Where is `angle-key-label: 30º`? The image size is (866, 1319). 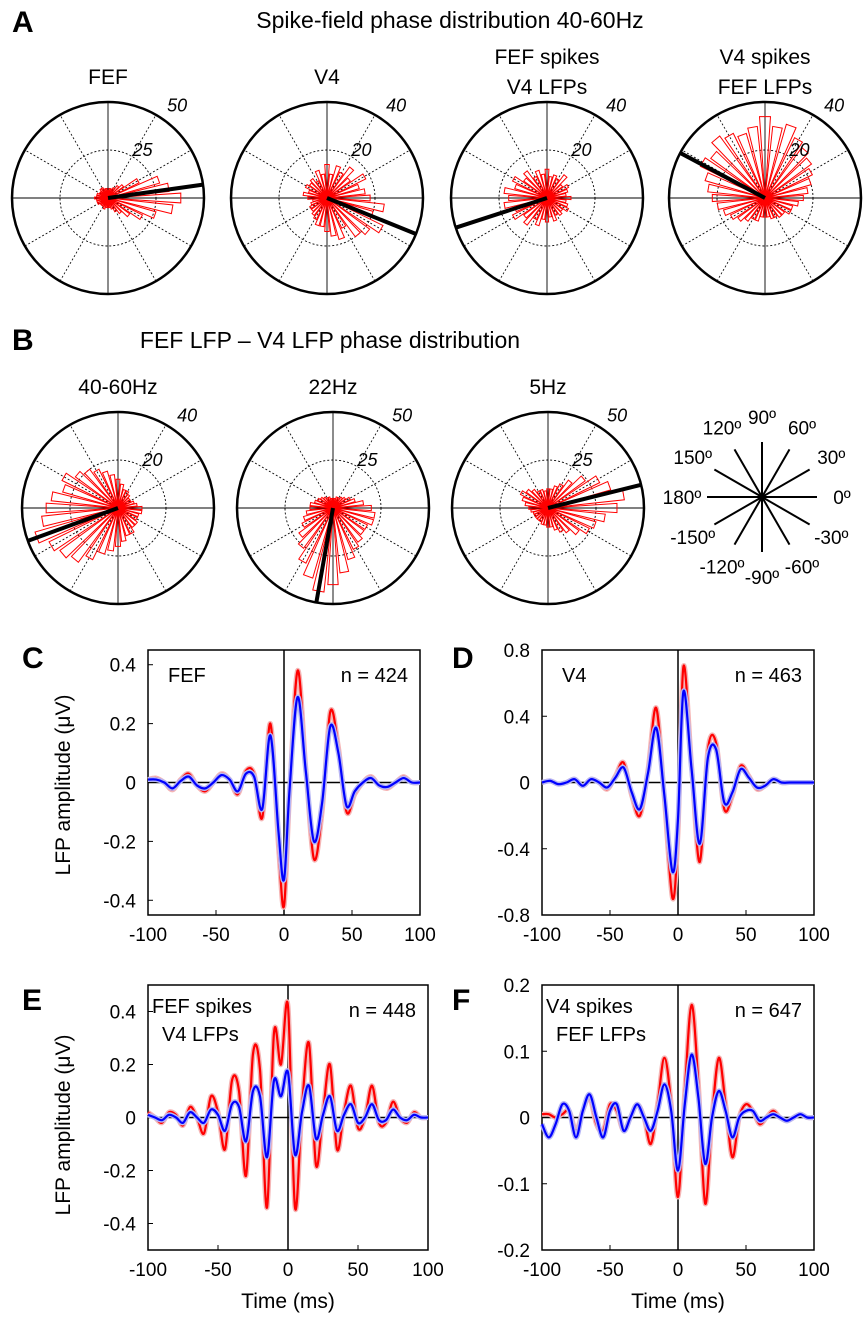
angle-key-label: 30º is located at coordinates (831, 458).